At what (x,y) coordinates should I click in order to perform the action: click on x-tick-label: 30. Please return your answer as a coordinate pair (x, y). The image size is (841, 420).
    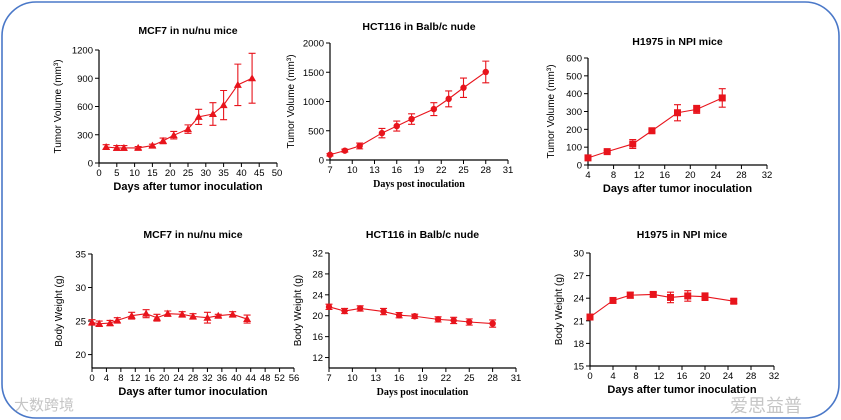
    Looking at the image, I should click on (206, 173).